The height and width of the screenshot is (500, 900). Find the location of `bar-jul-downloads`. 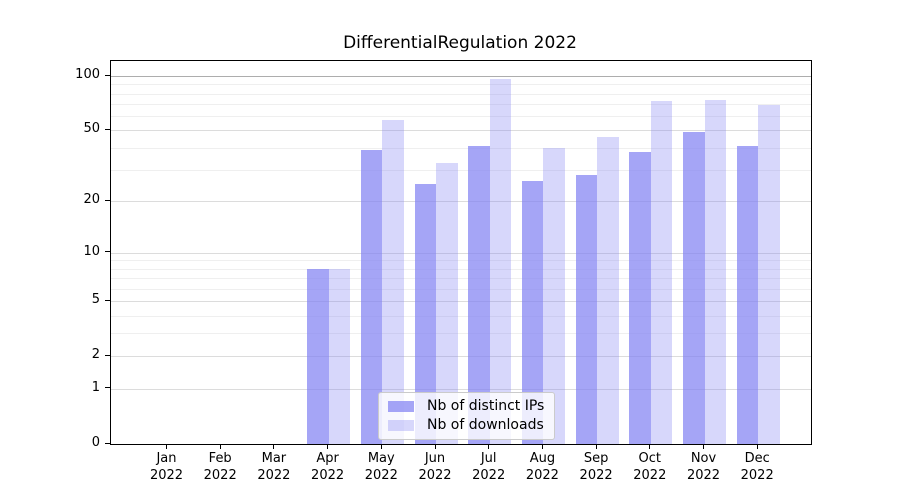

bar-jul-downloads is located at coordinates (500, 261).